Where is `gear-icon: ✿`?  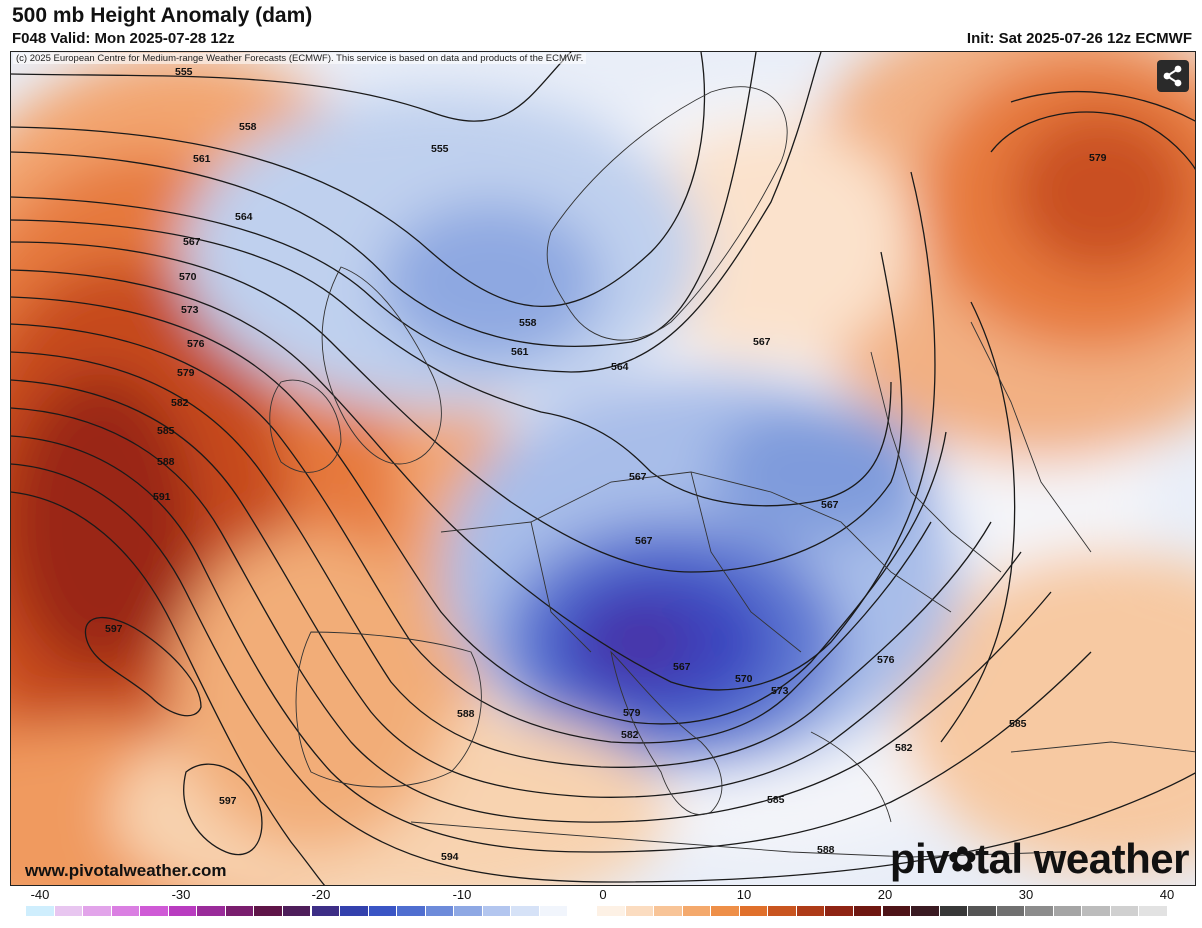 gear-icon: ✿ is located at coordinates (962, 860).